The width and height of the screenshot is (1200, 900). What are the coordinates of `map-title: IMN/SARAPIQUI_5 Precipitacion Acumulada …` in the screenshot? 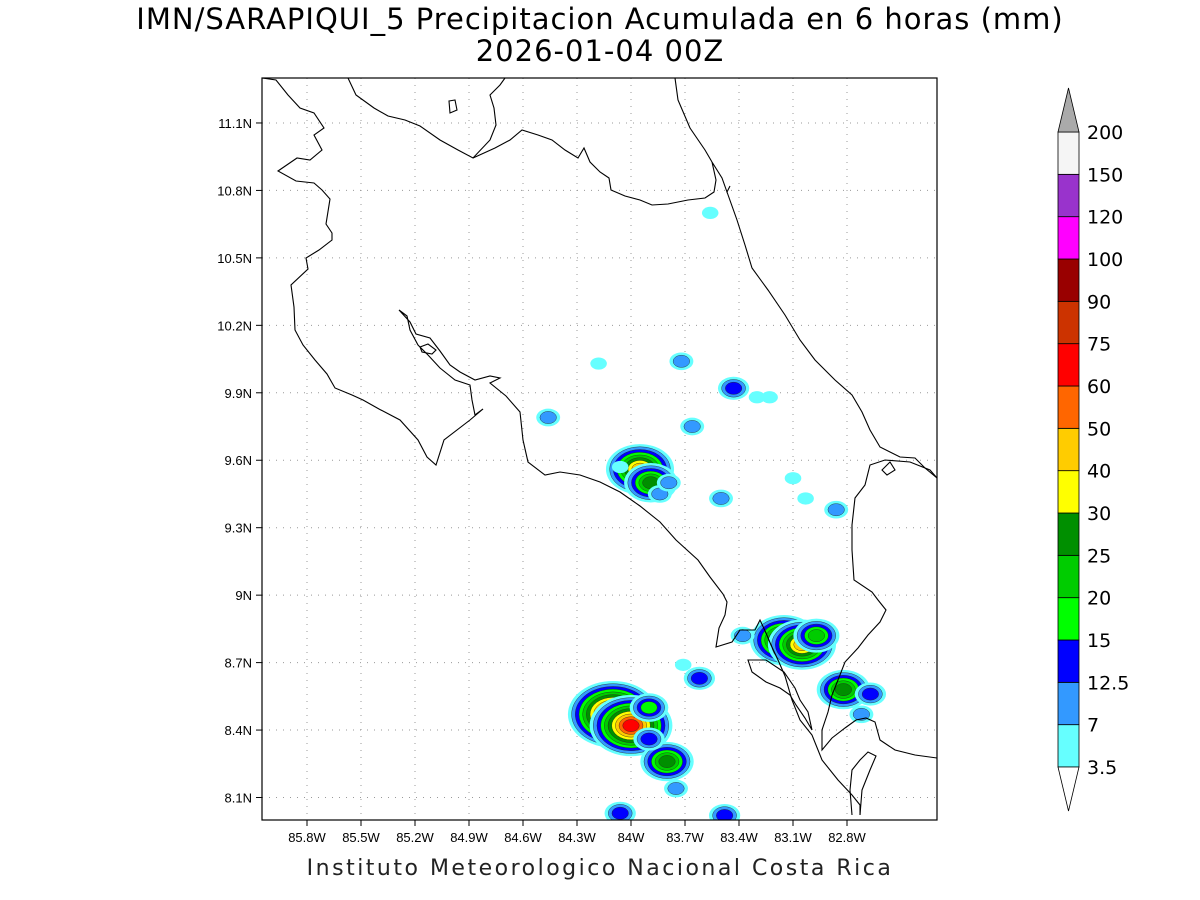 It's located at (600, 19).